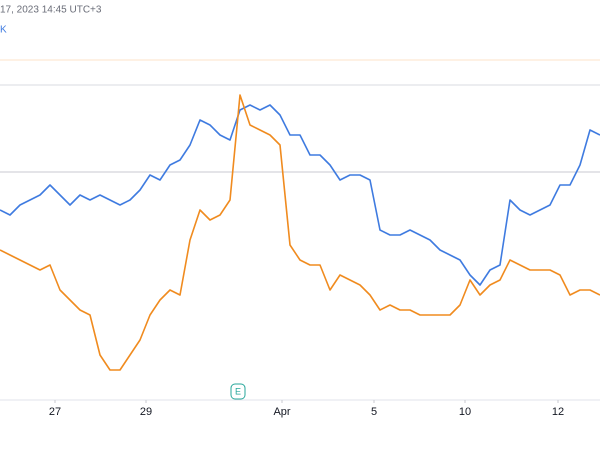 The height and width of the screenshot is (450, 600). What do you see at coordinates (374, 412) in the screenshot?
I see `x-tick-label: 5` at bounding box center [374, 412].